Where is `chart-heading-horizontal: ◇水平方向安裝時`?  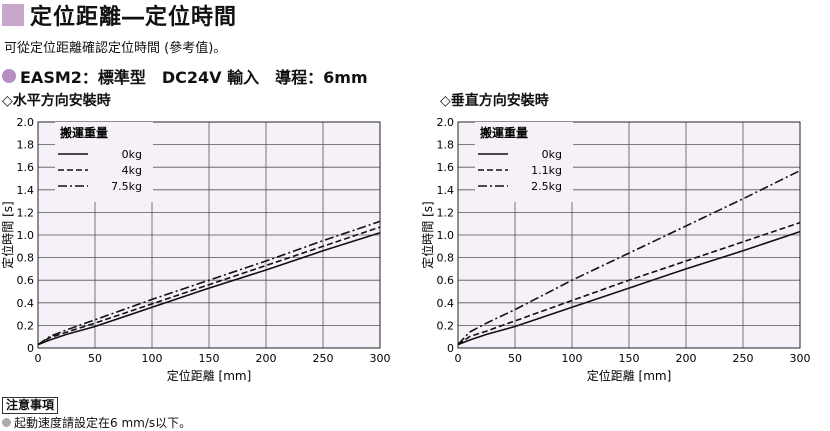 chart-heading-horizontal: ◇水平方向安裝時 is located at coordinates (56, 101).